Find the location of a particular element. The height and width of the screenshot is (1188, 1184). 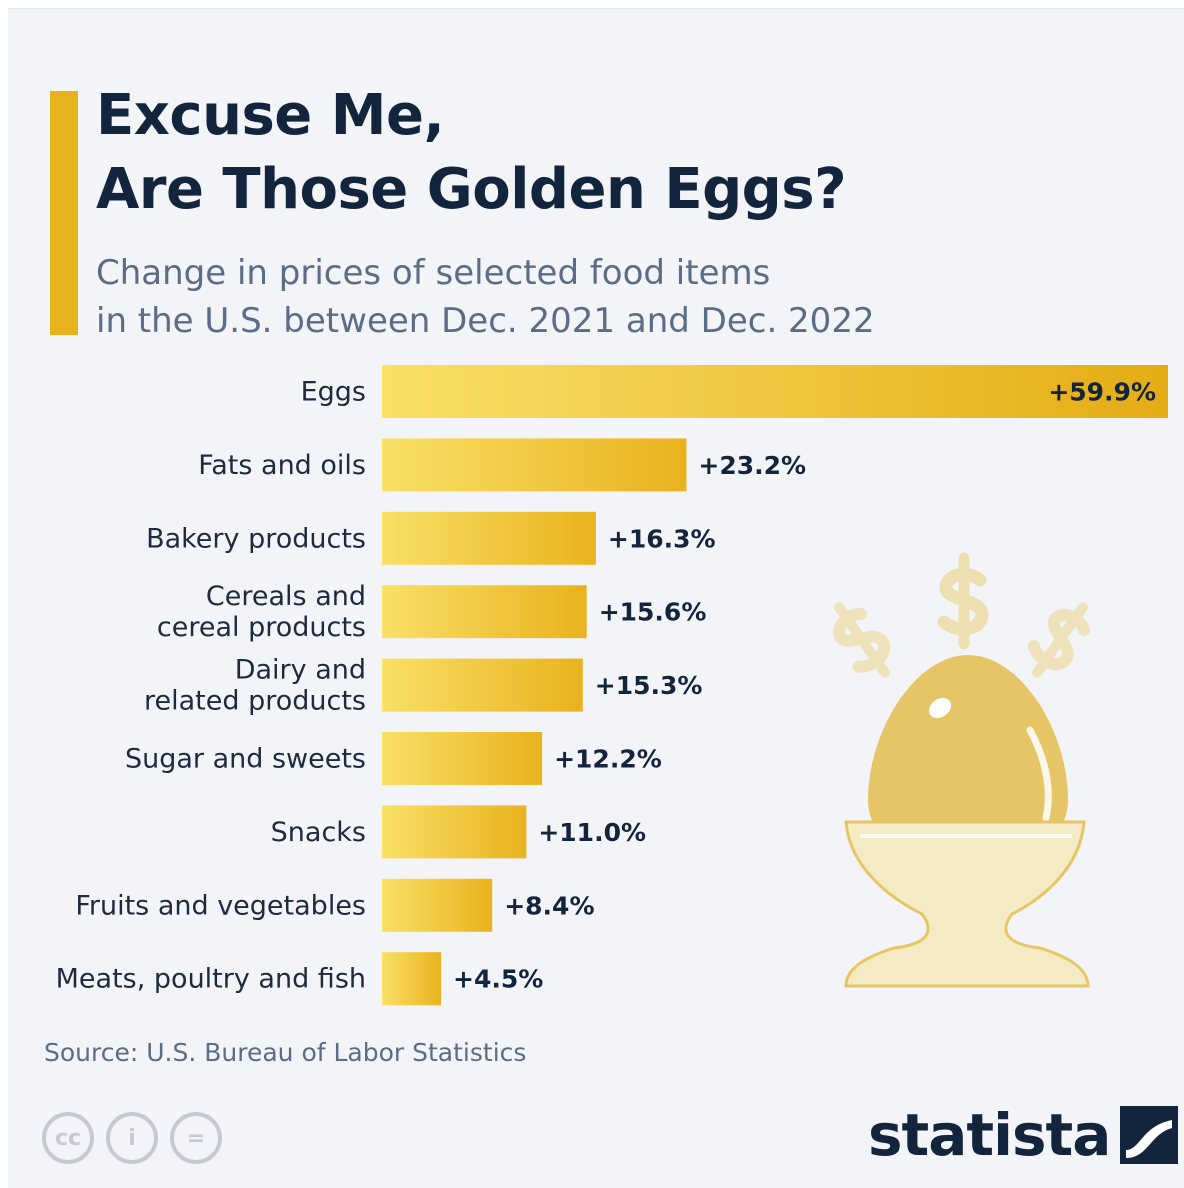

title-line-1: Excuse Me, is located at coordinates (270, 115).